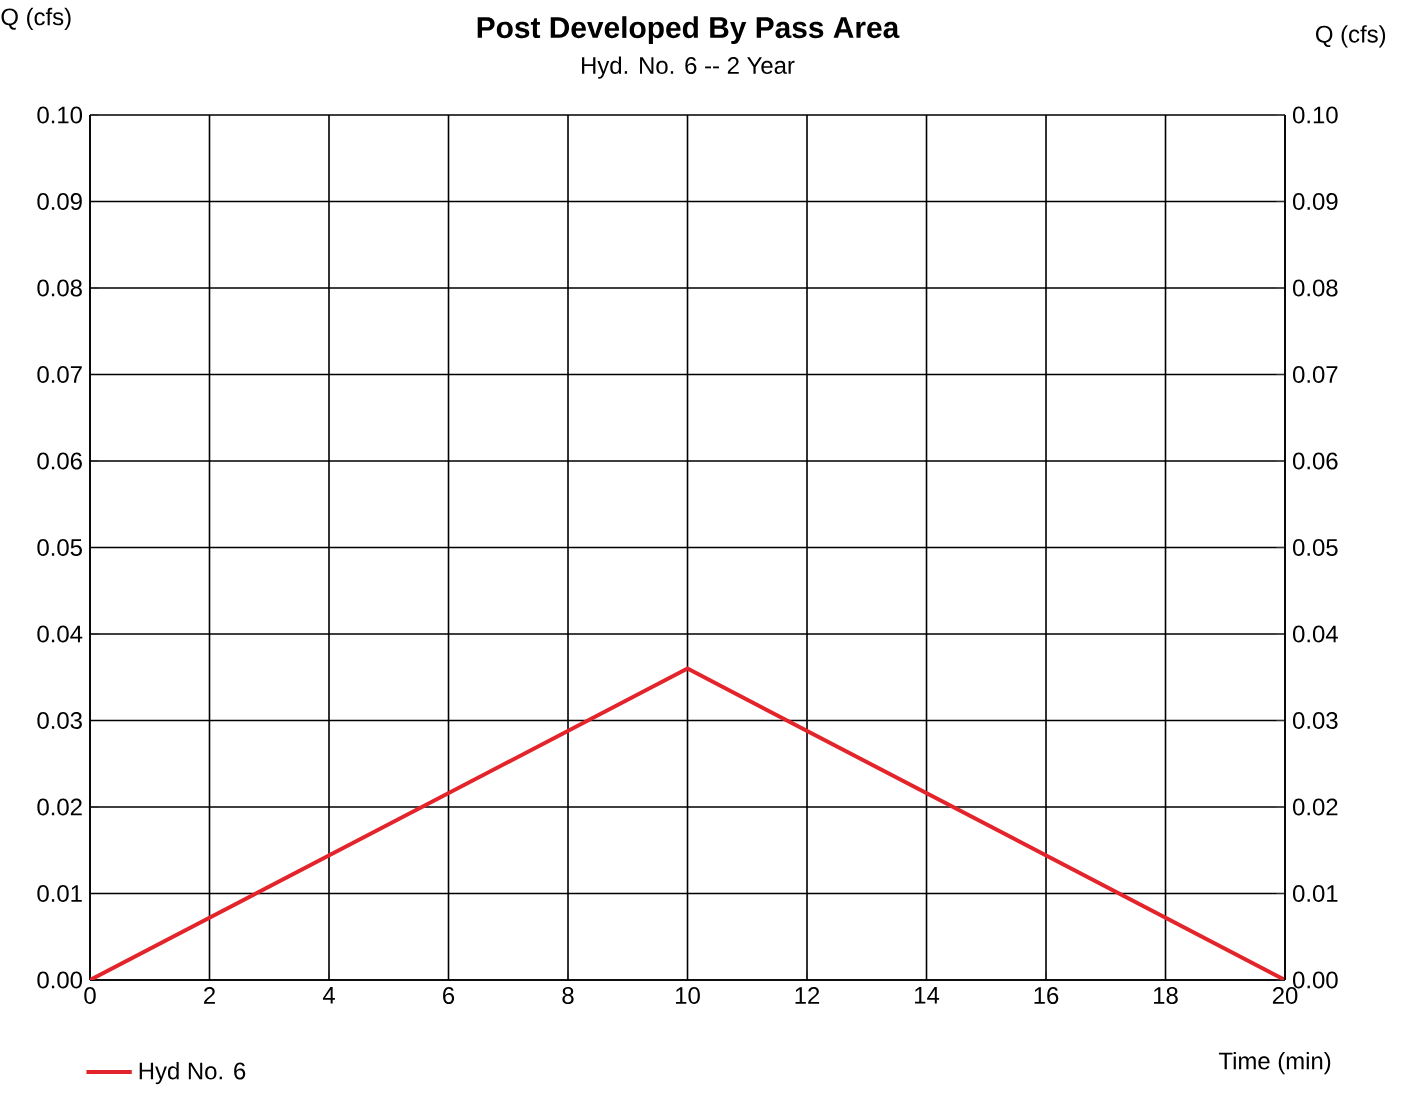  I want to click on y2-tick-label: 0.00, so click(1315, 980).